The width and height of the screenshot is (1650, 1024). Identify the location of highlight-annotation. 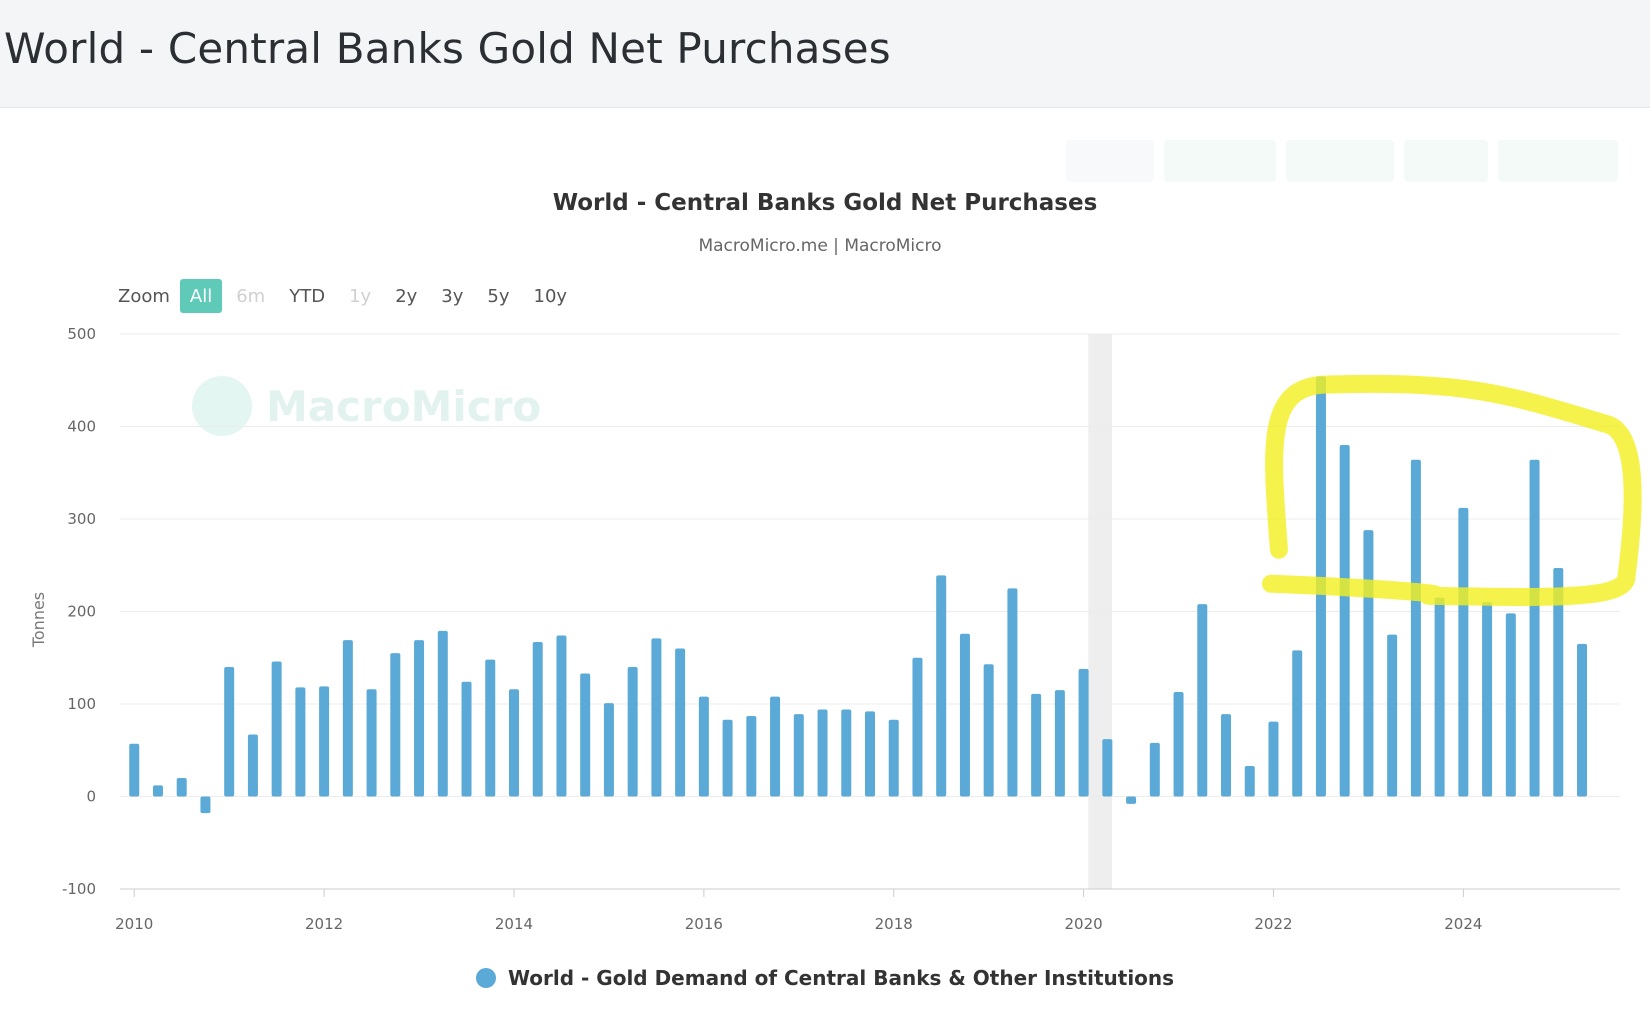
(1451, 490).